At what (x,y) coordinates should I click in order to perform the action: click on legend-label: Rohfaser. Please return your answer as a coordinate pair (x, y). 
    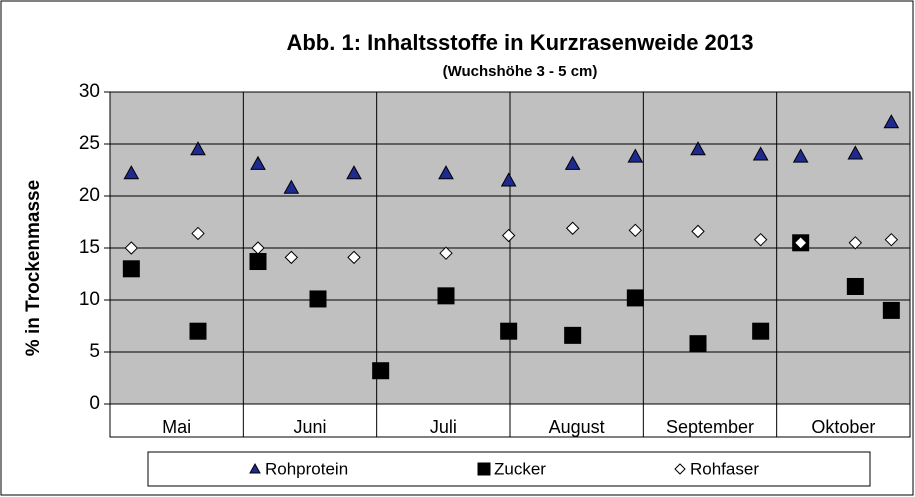
    Looking at the image, I should click on (724, 468).